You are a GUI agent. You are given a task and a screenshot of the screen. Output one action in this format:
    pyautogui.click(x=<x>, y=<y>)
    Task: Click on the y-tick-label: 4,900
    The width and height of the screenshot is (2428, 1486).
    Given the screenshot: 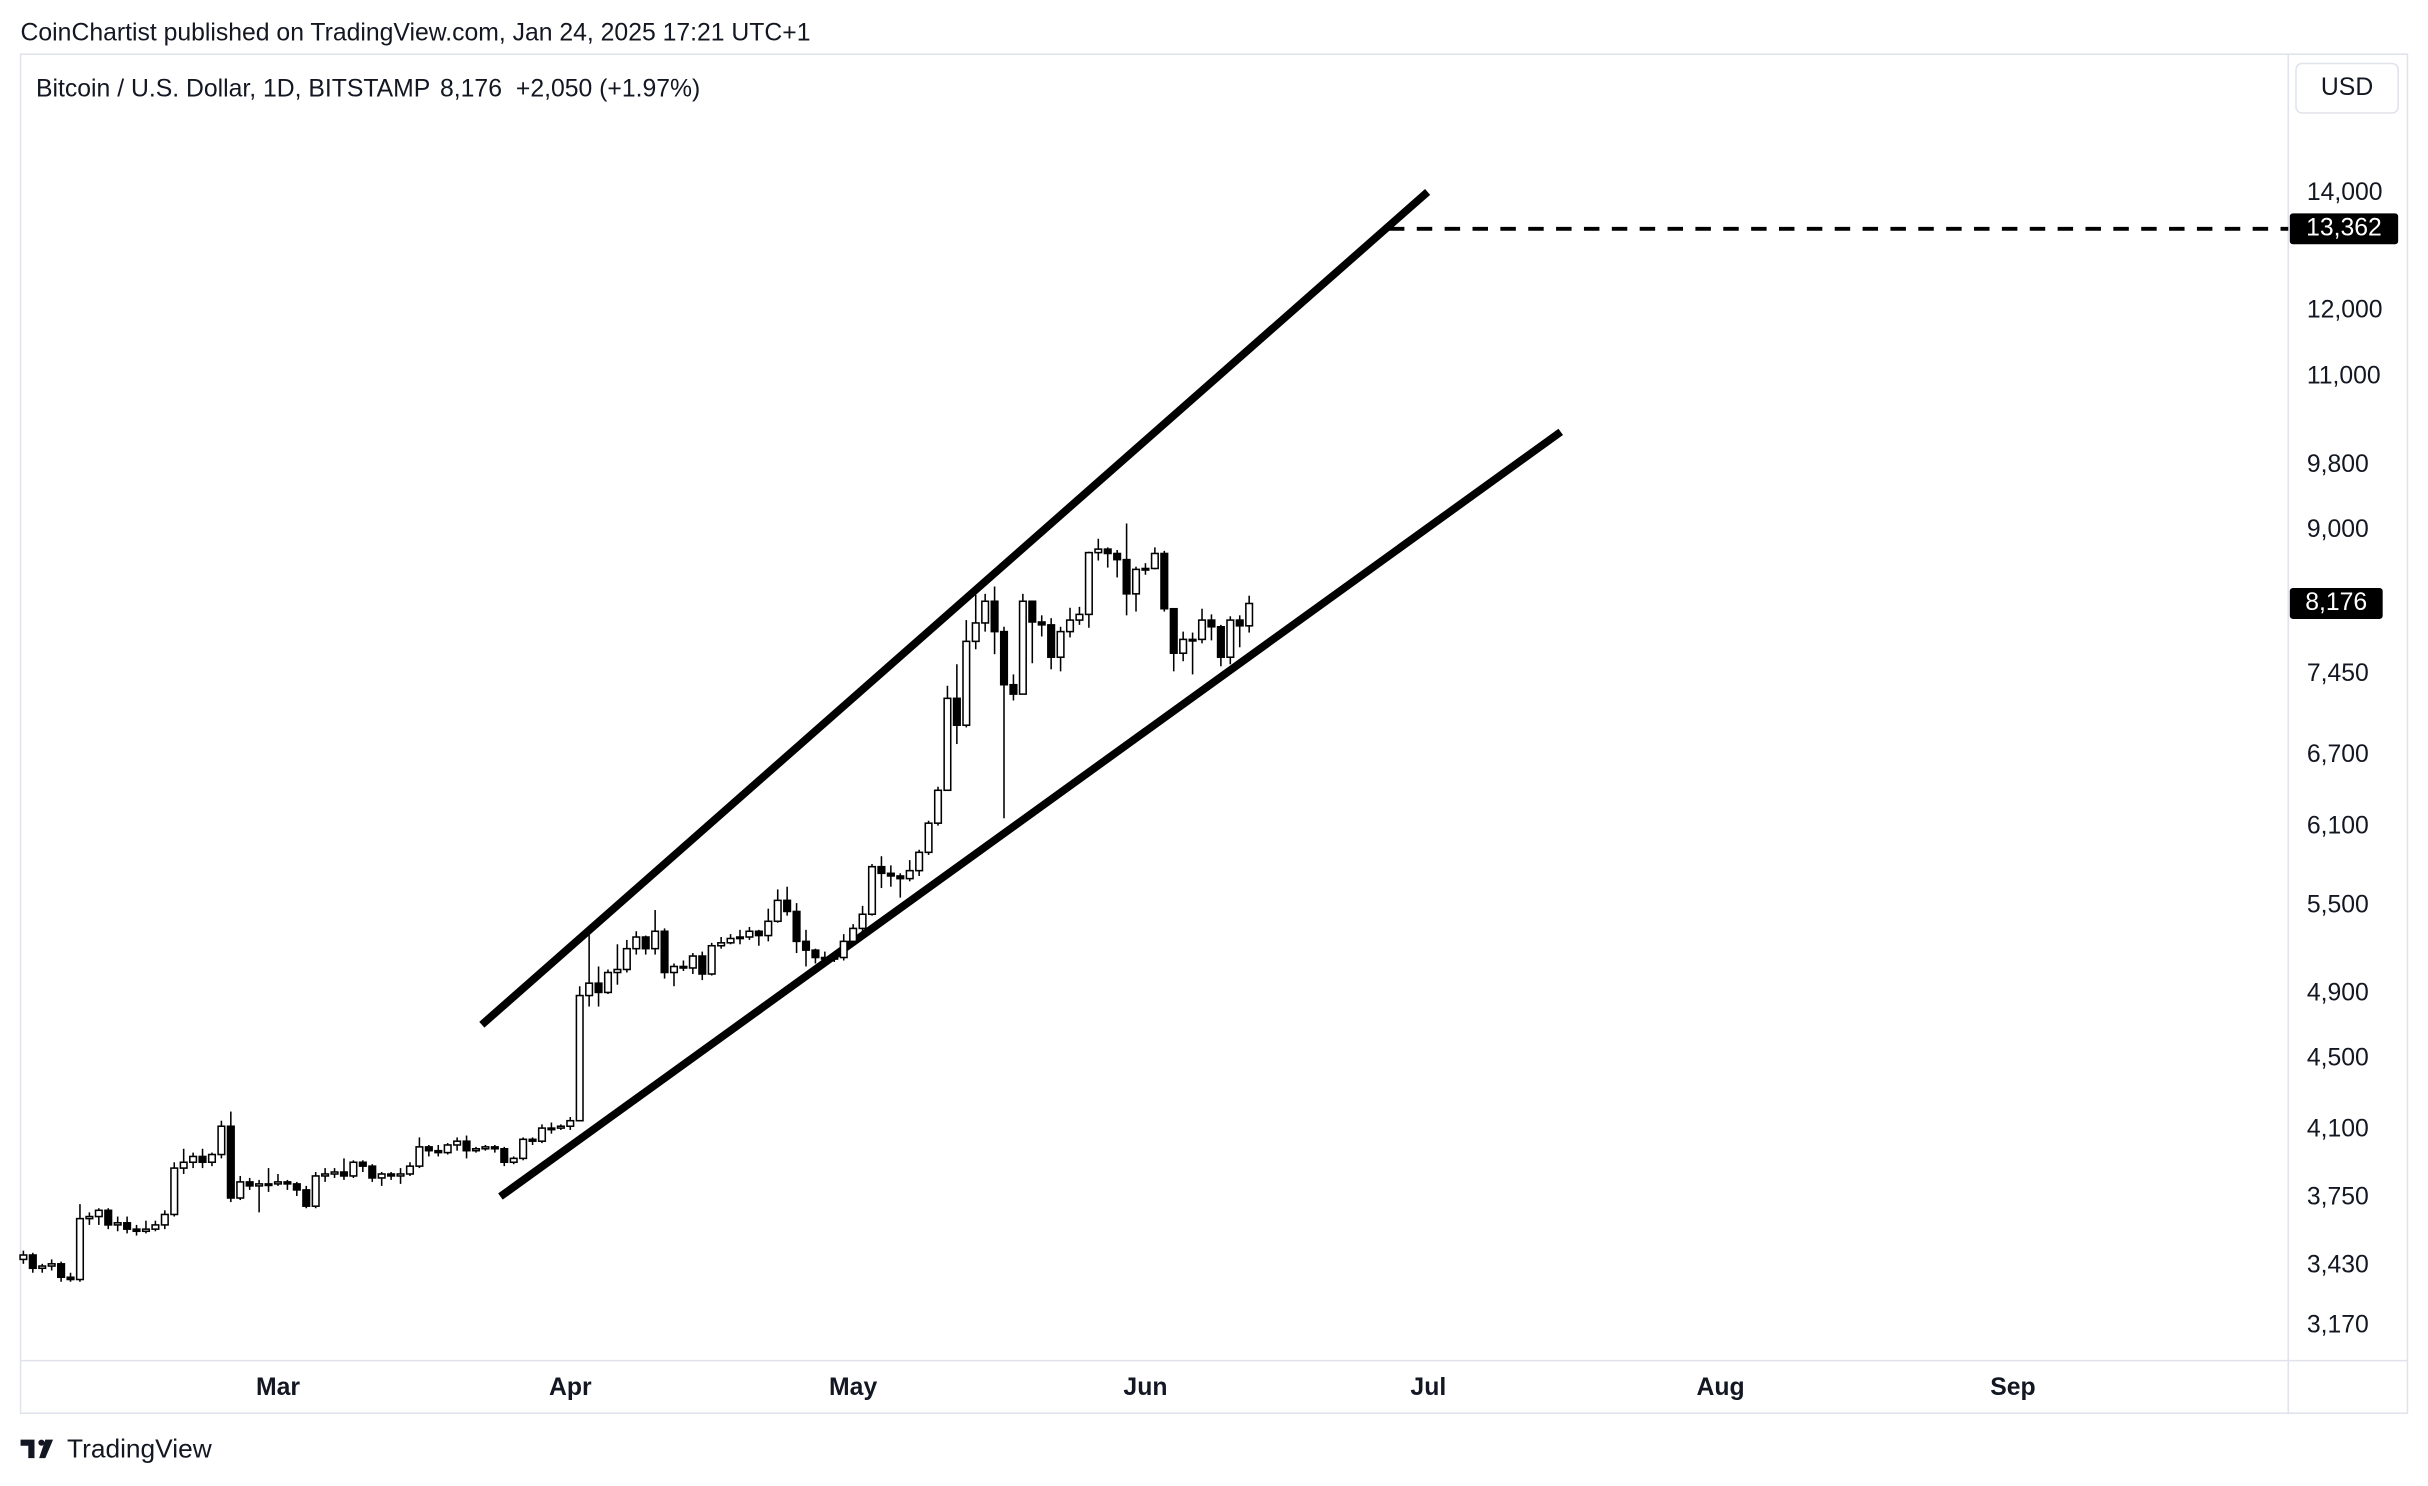 What is the action you would take?
    pyautogui.click(x=2338, y=993)
    